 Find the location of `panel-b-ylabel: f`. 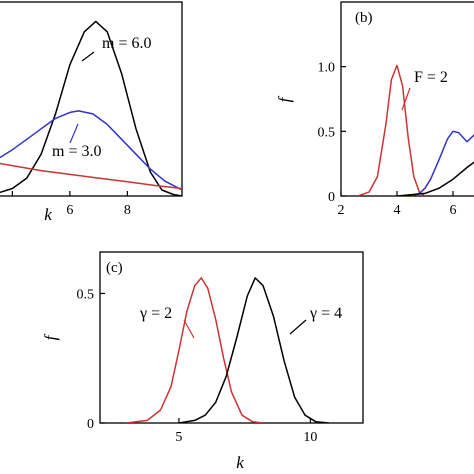

panel-b-ylabel: f is located at coordinates (284, 98).